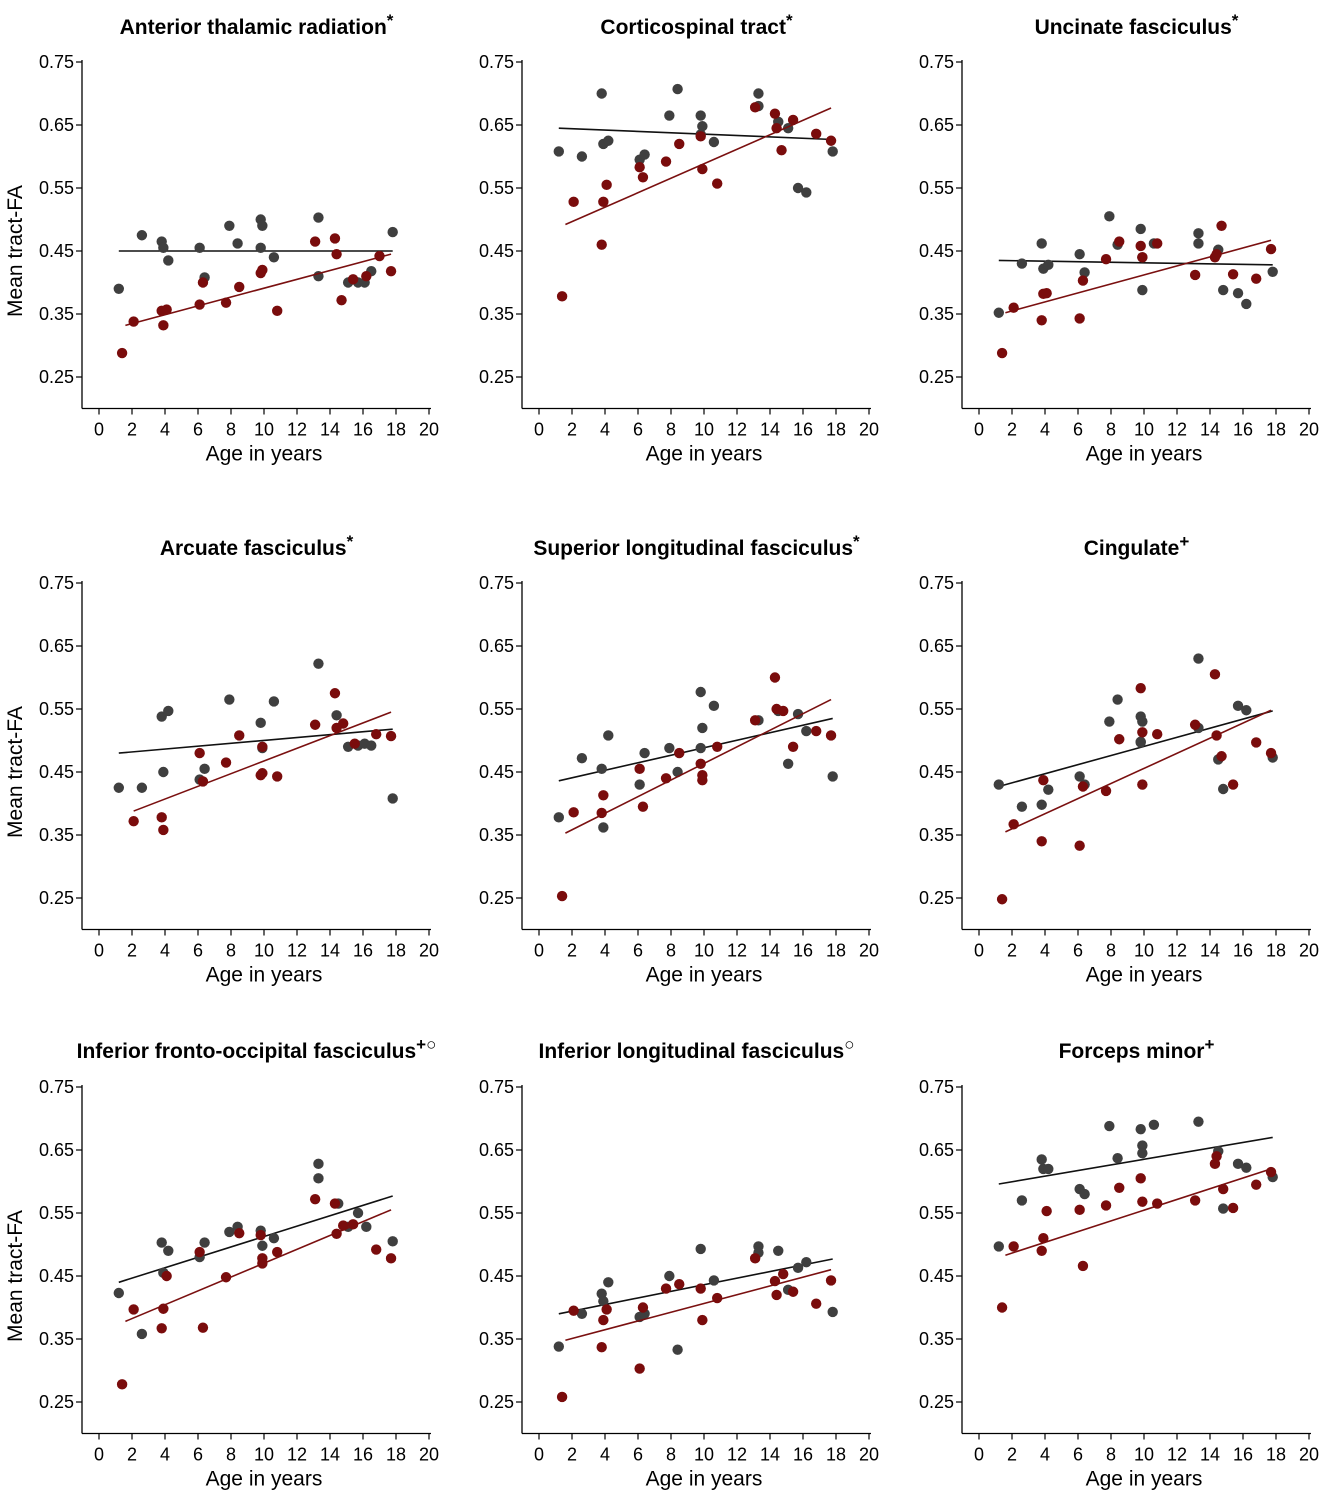 Image resolution: width=1325 pixels, height=1505 pixels. Describe the element at coordinates (1276, 1455) in the screenshot. I see `x-tick-label: 18` at that location.